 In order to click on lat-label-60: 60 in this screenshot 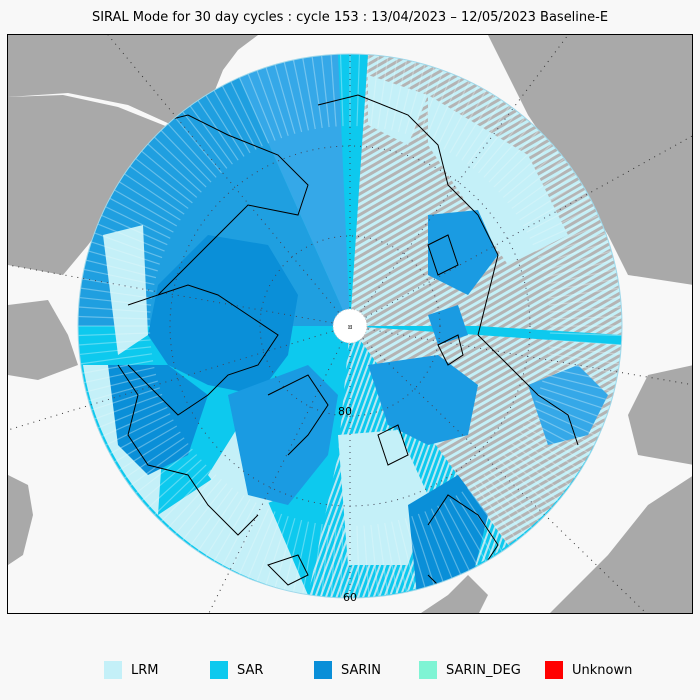, I will do `click(350, 597)`.